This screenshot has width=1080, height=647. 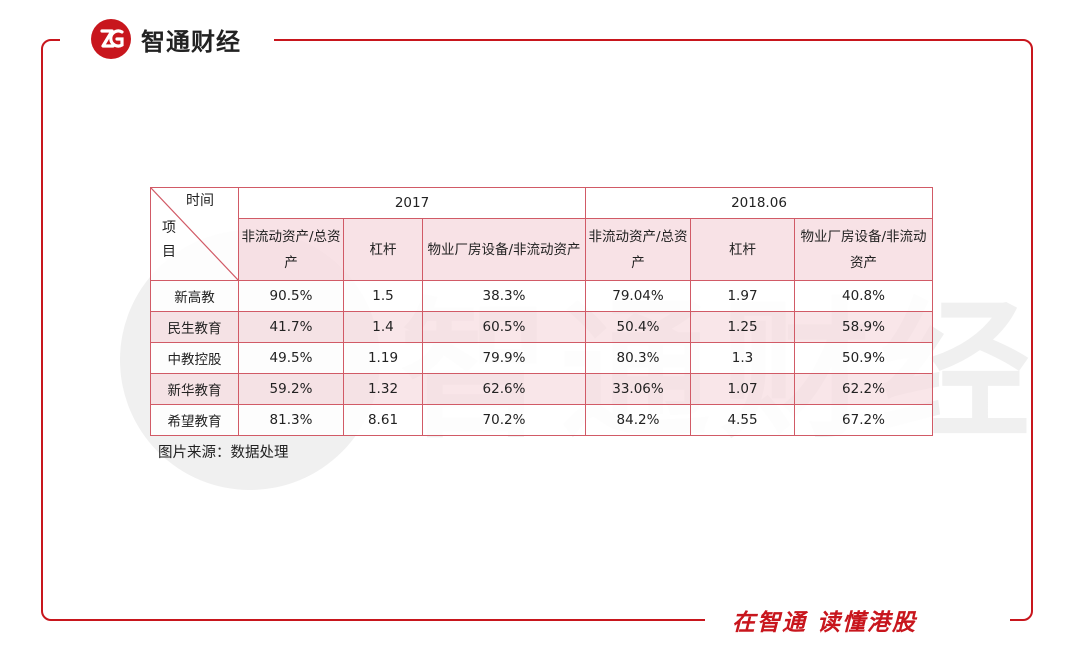 What do you see at coordinates (291, 420) in the screenshot?
I see `table-cell: 81.3%` at bounding box center [291, 420].